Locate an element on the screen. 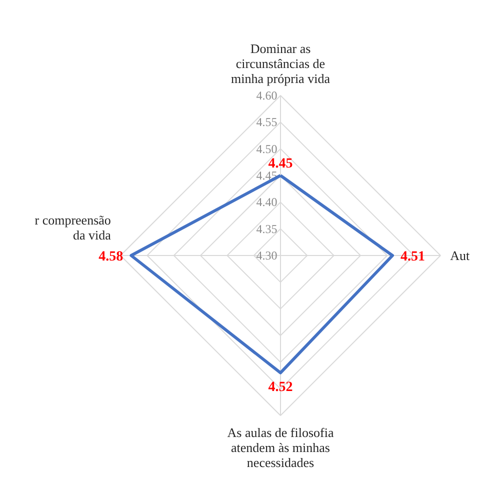  y-tick-label: 4.50 is located at coordinates (267, 149).